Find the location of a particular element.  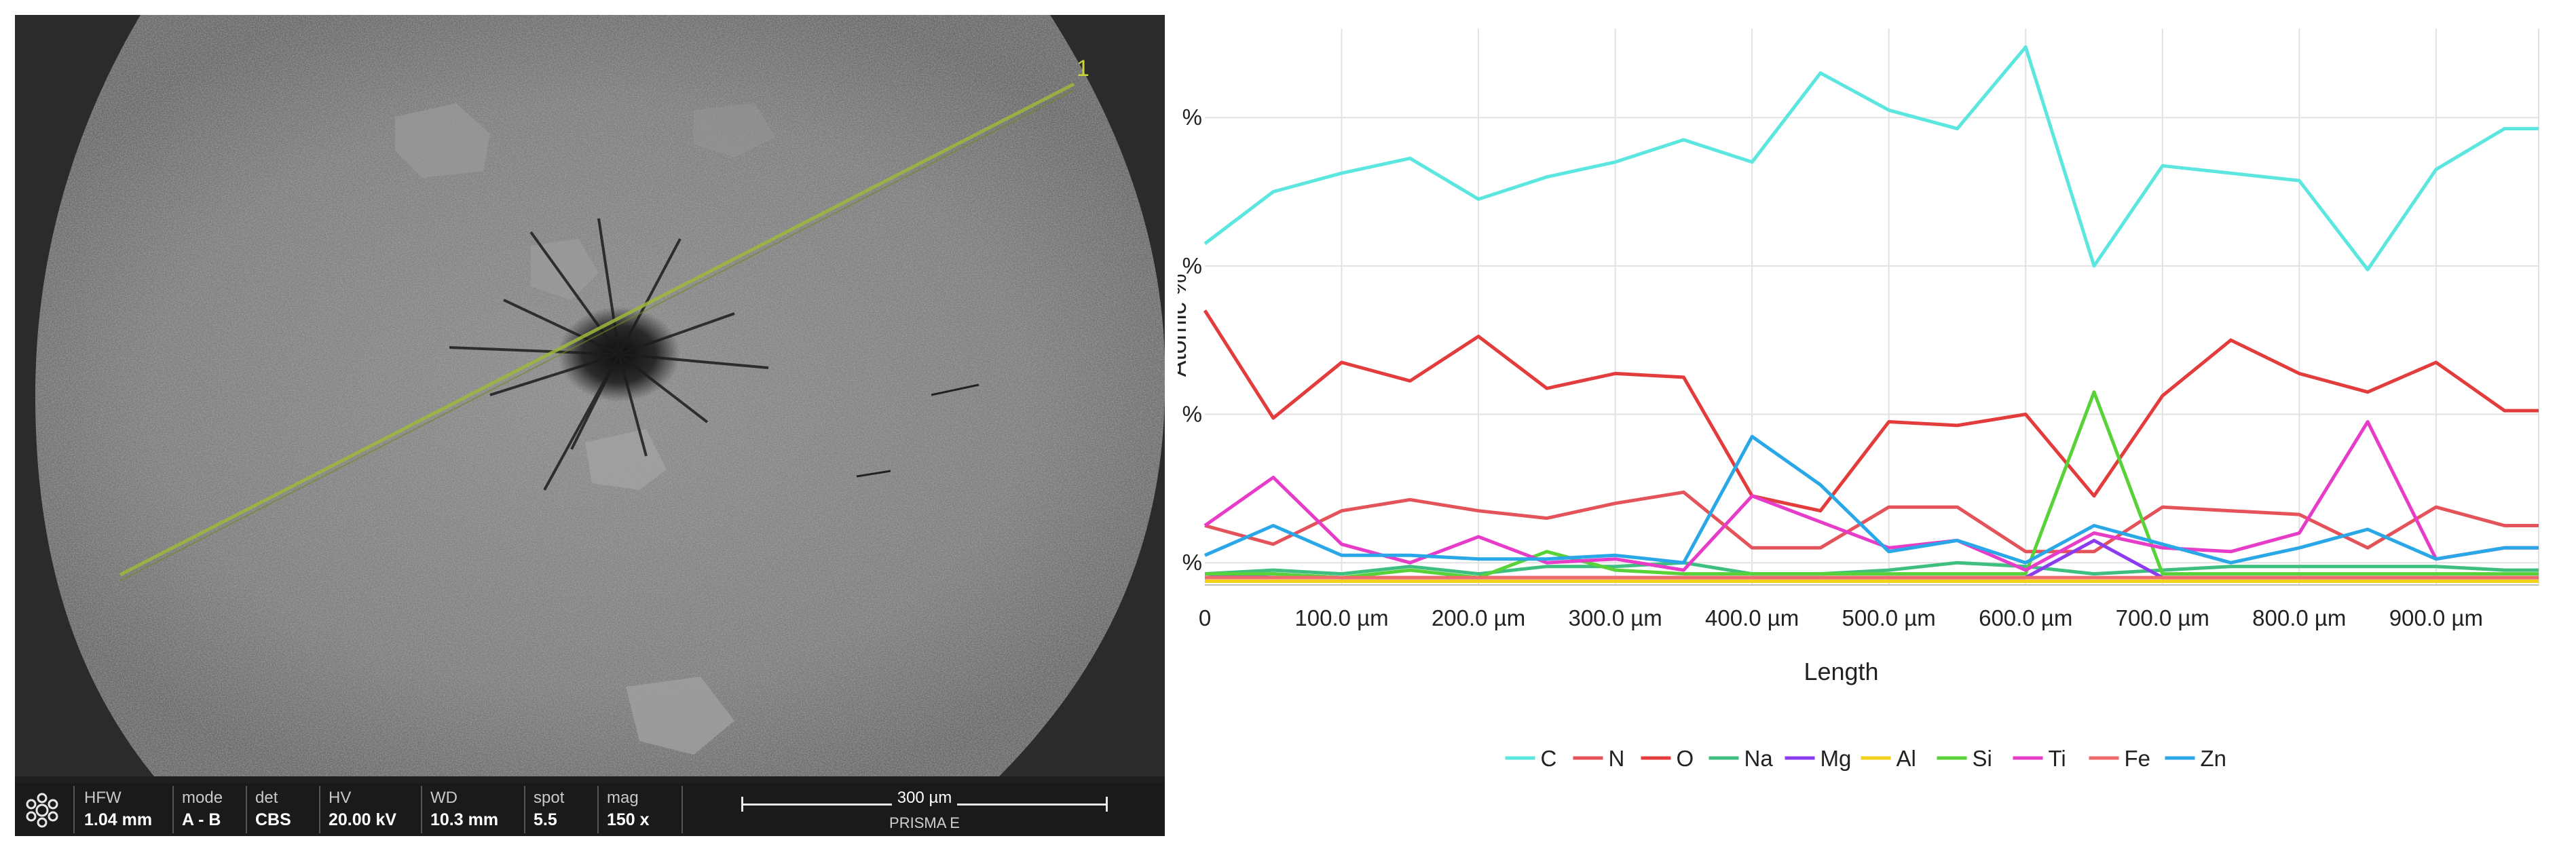

legend-label: N is located at coordinates (1617, 758).